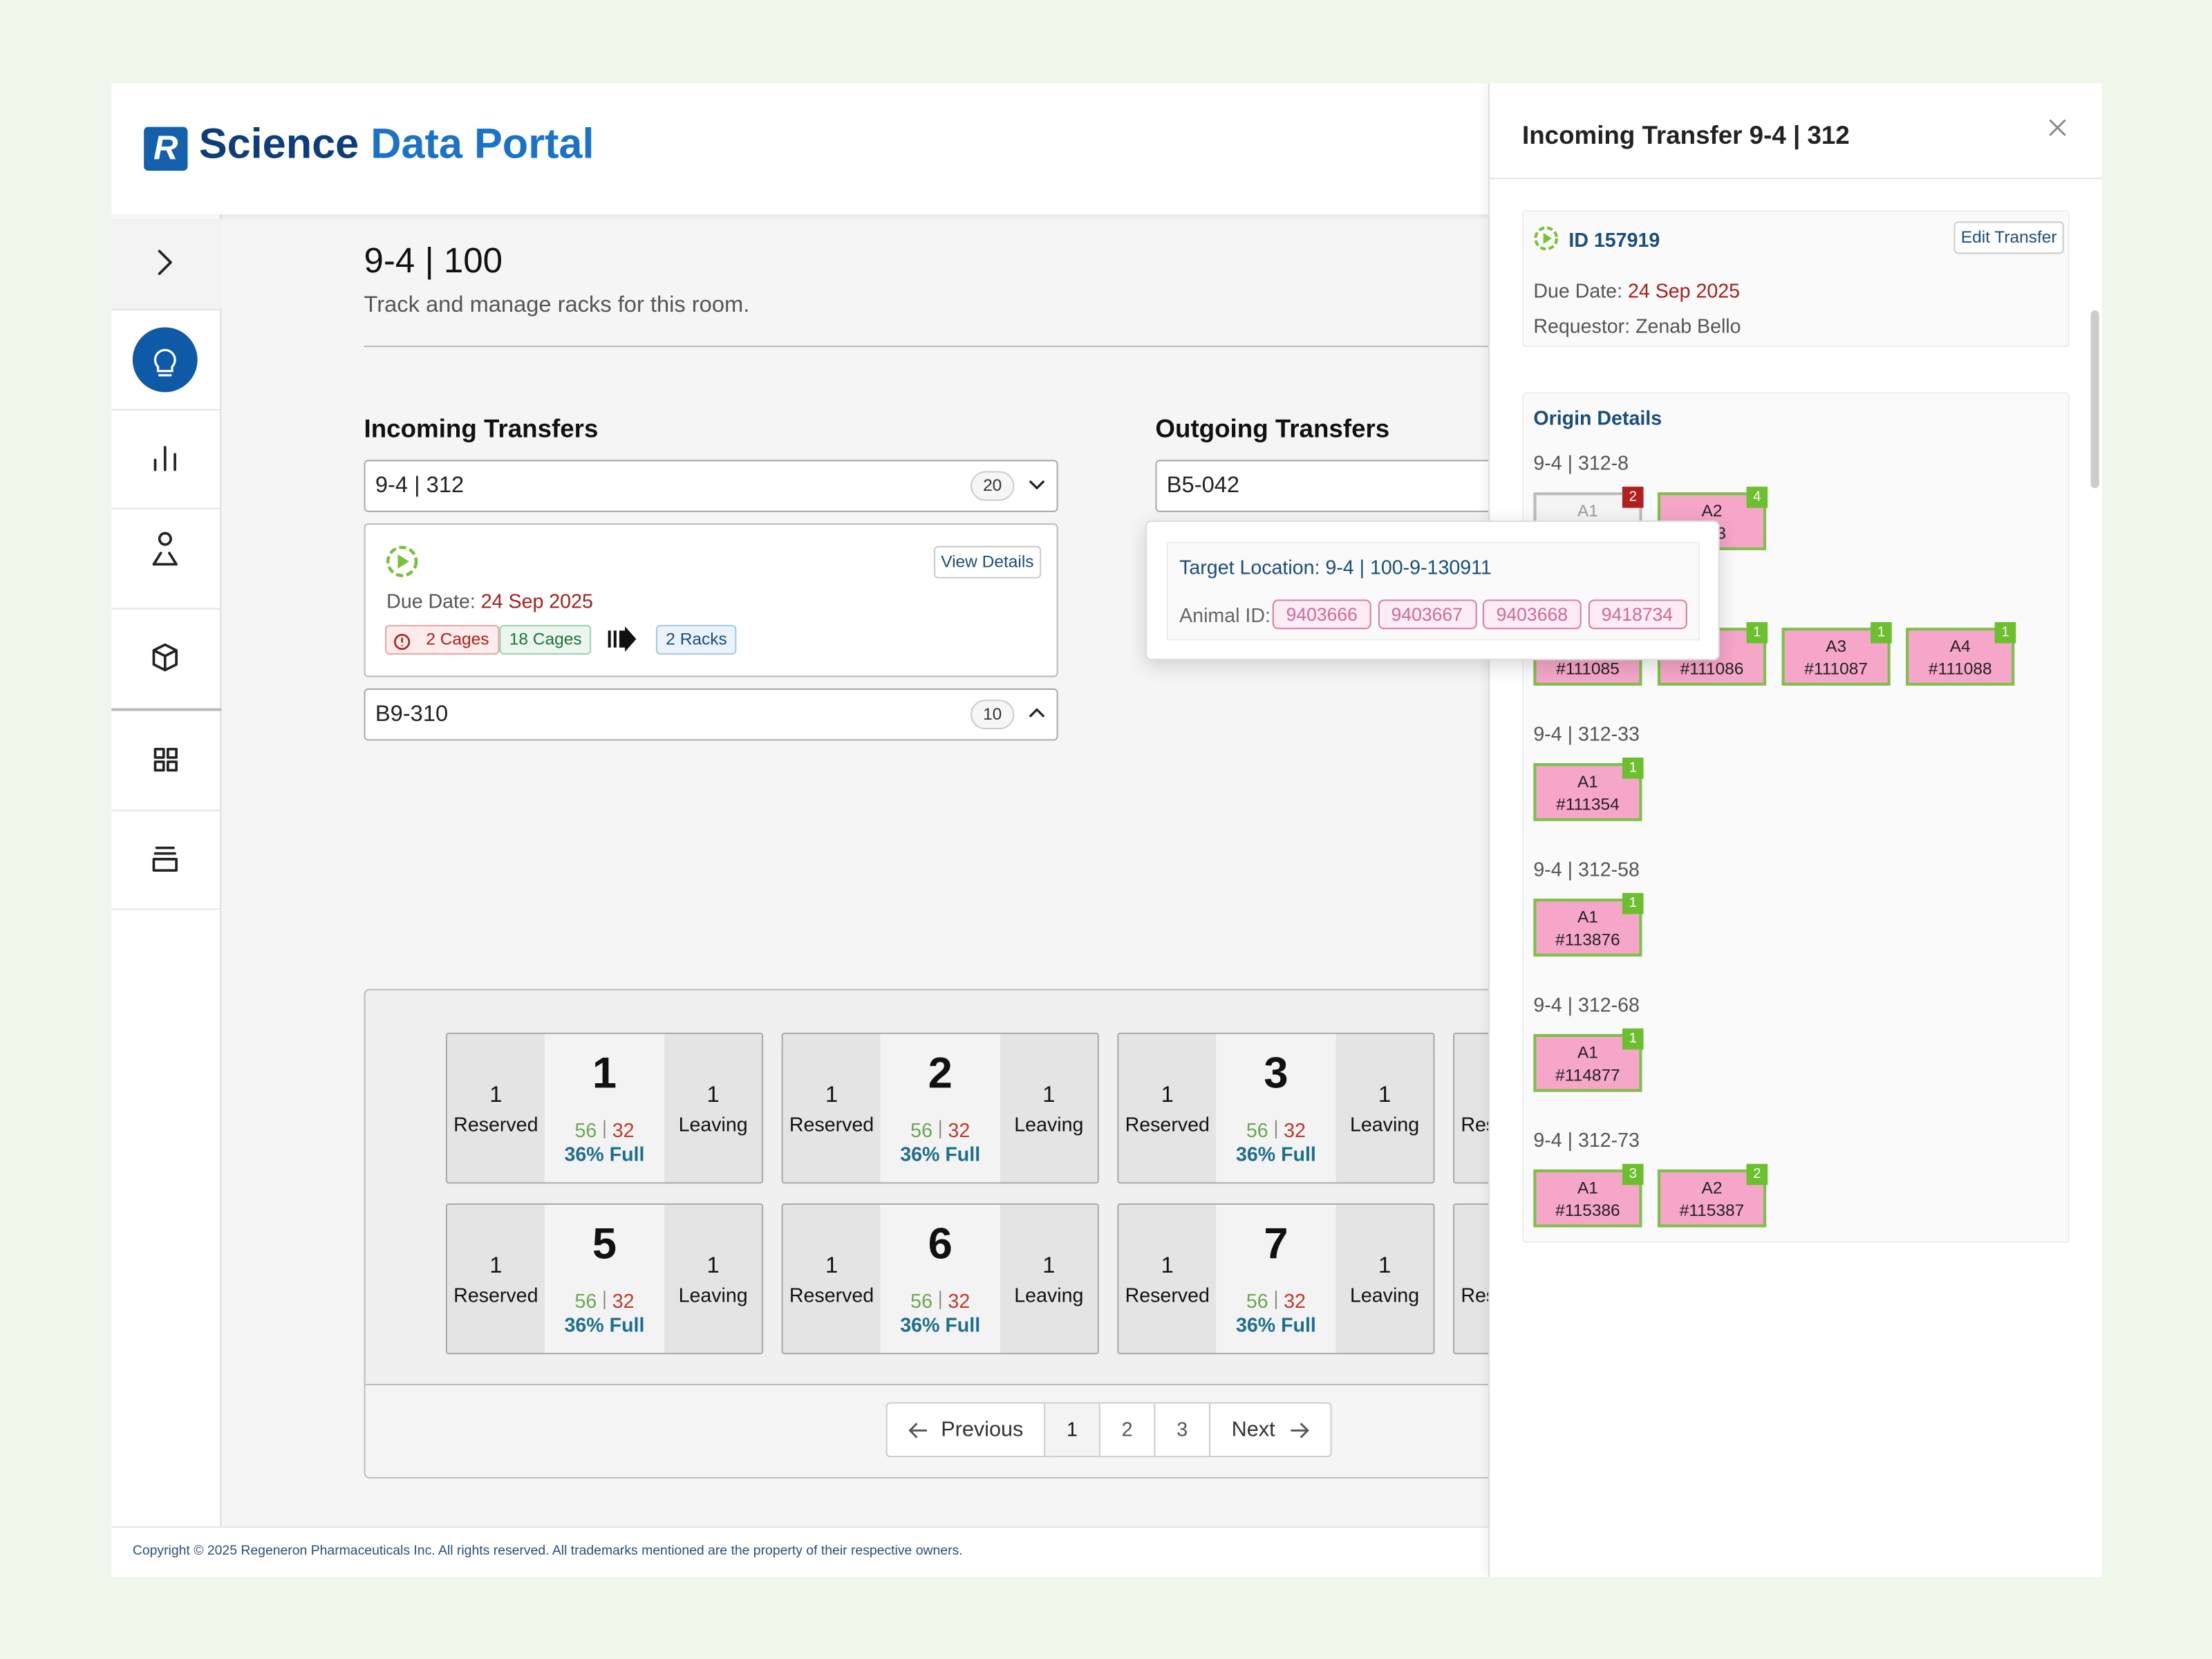 The image size is (2212, 1659). I want to click on group-label: 9-4 | 312-8, so click(1581, 462).